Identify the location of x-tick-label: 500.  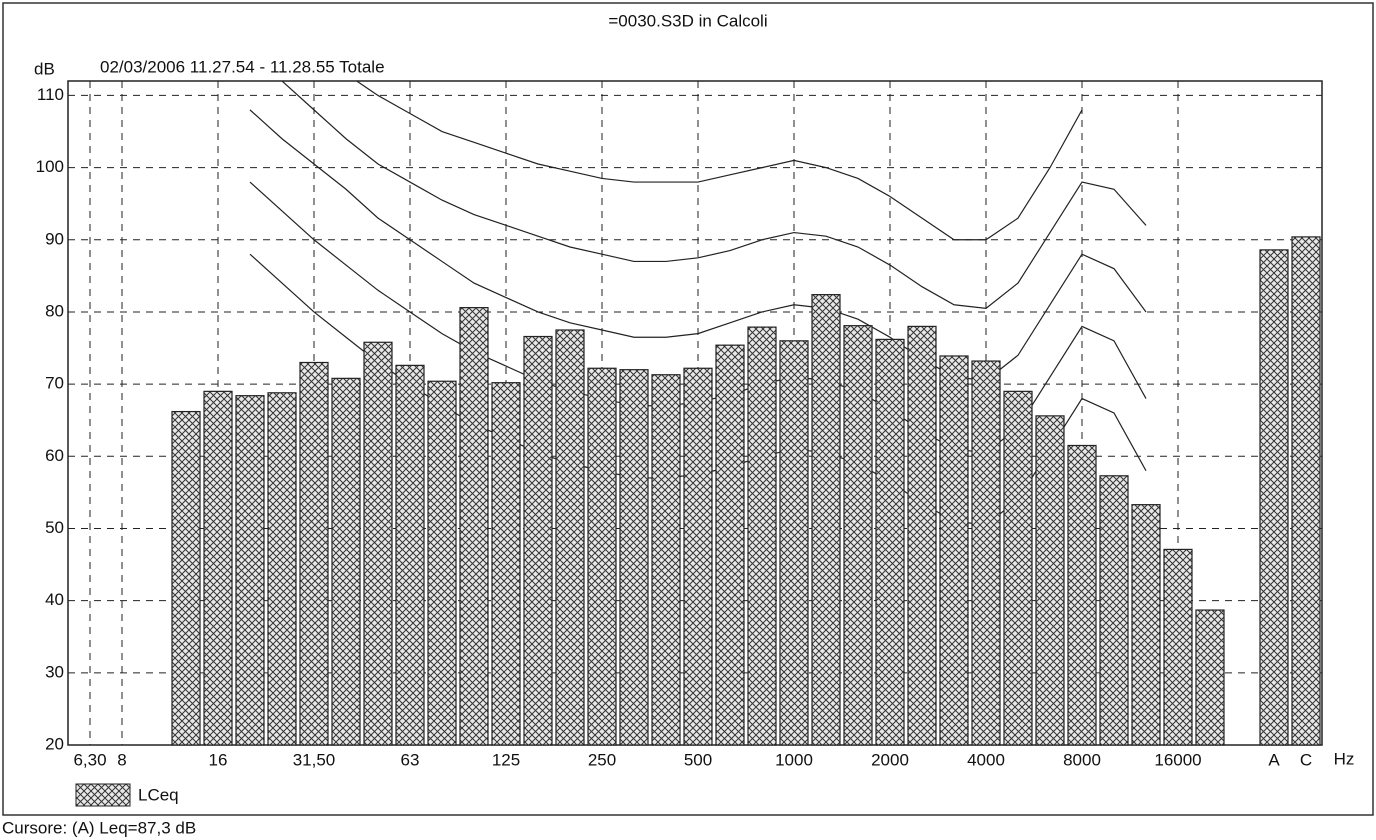
(698, 759).